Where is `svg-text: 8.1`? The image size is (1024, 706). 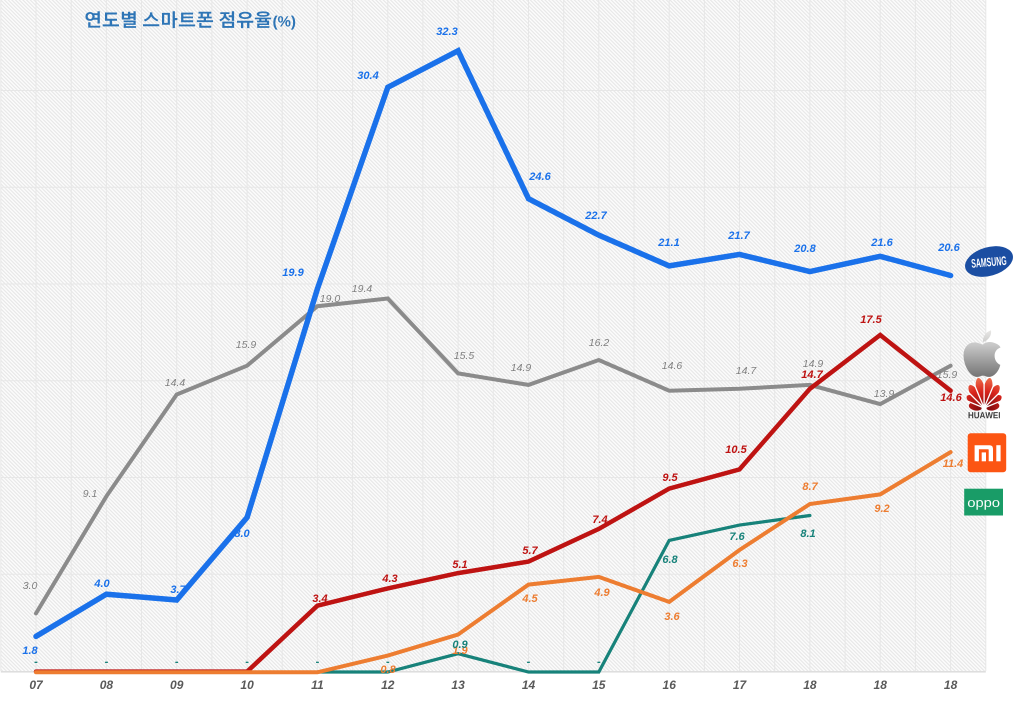
svg-text: 8.1 is located at coordinates (807, 534).